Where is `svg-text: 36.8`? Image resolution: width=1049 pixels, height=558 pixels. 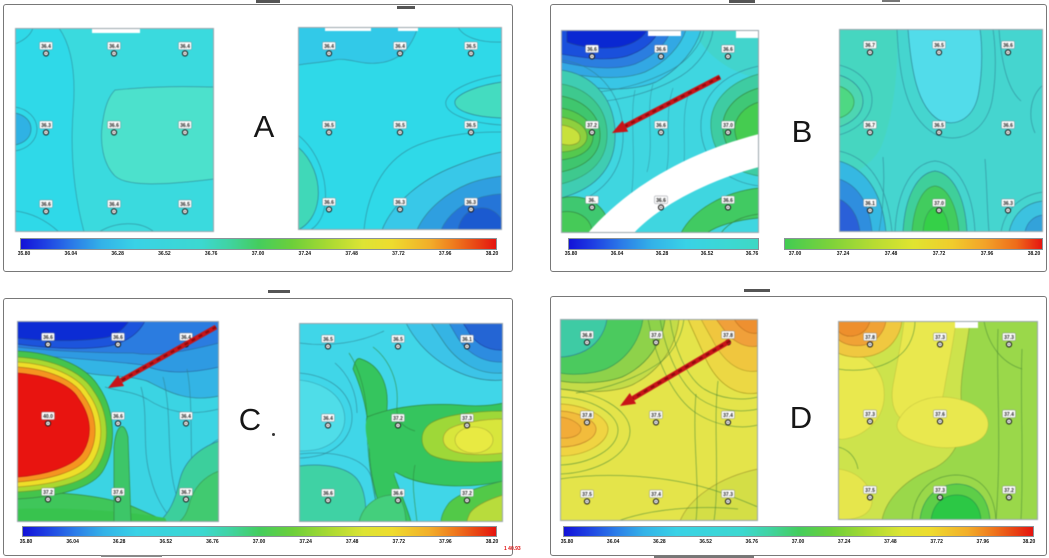 svg-text: 36.8 is located at coordinates (587, 336).